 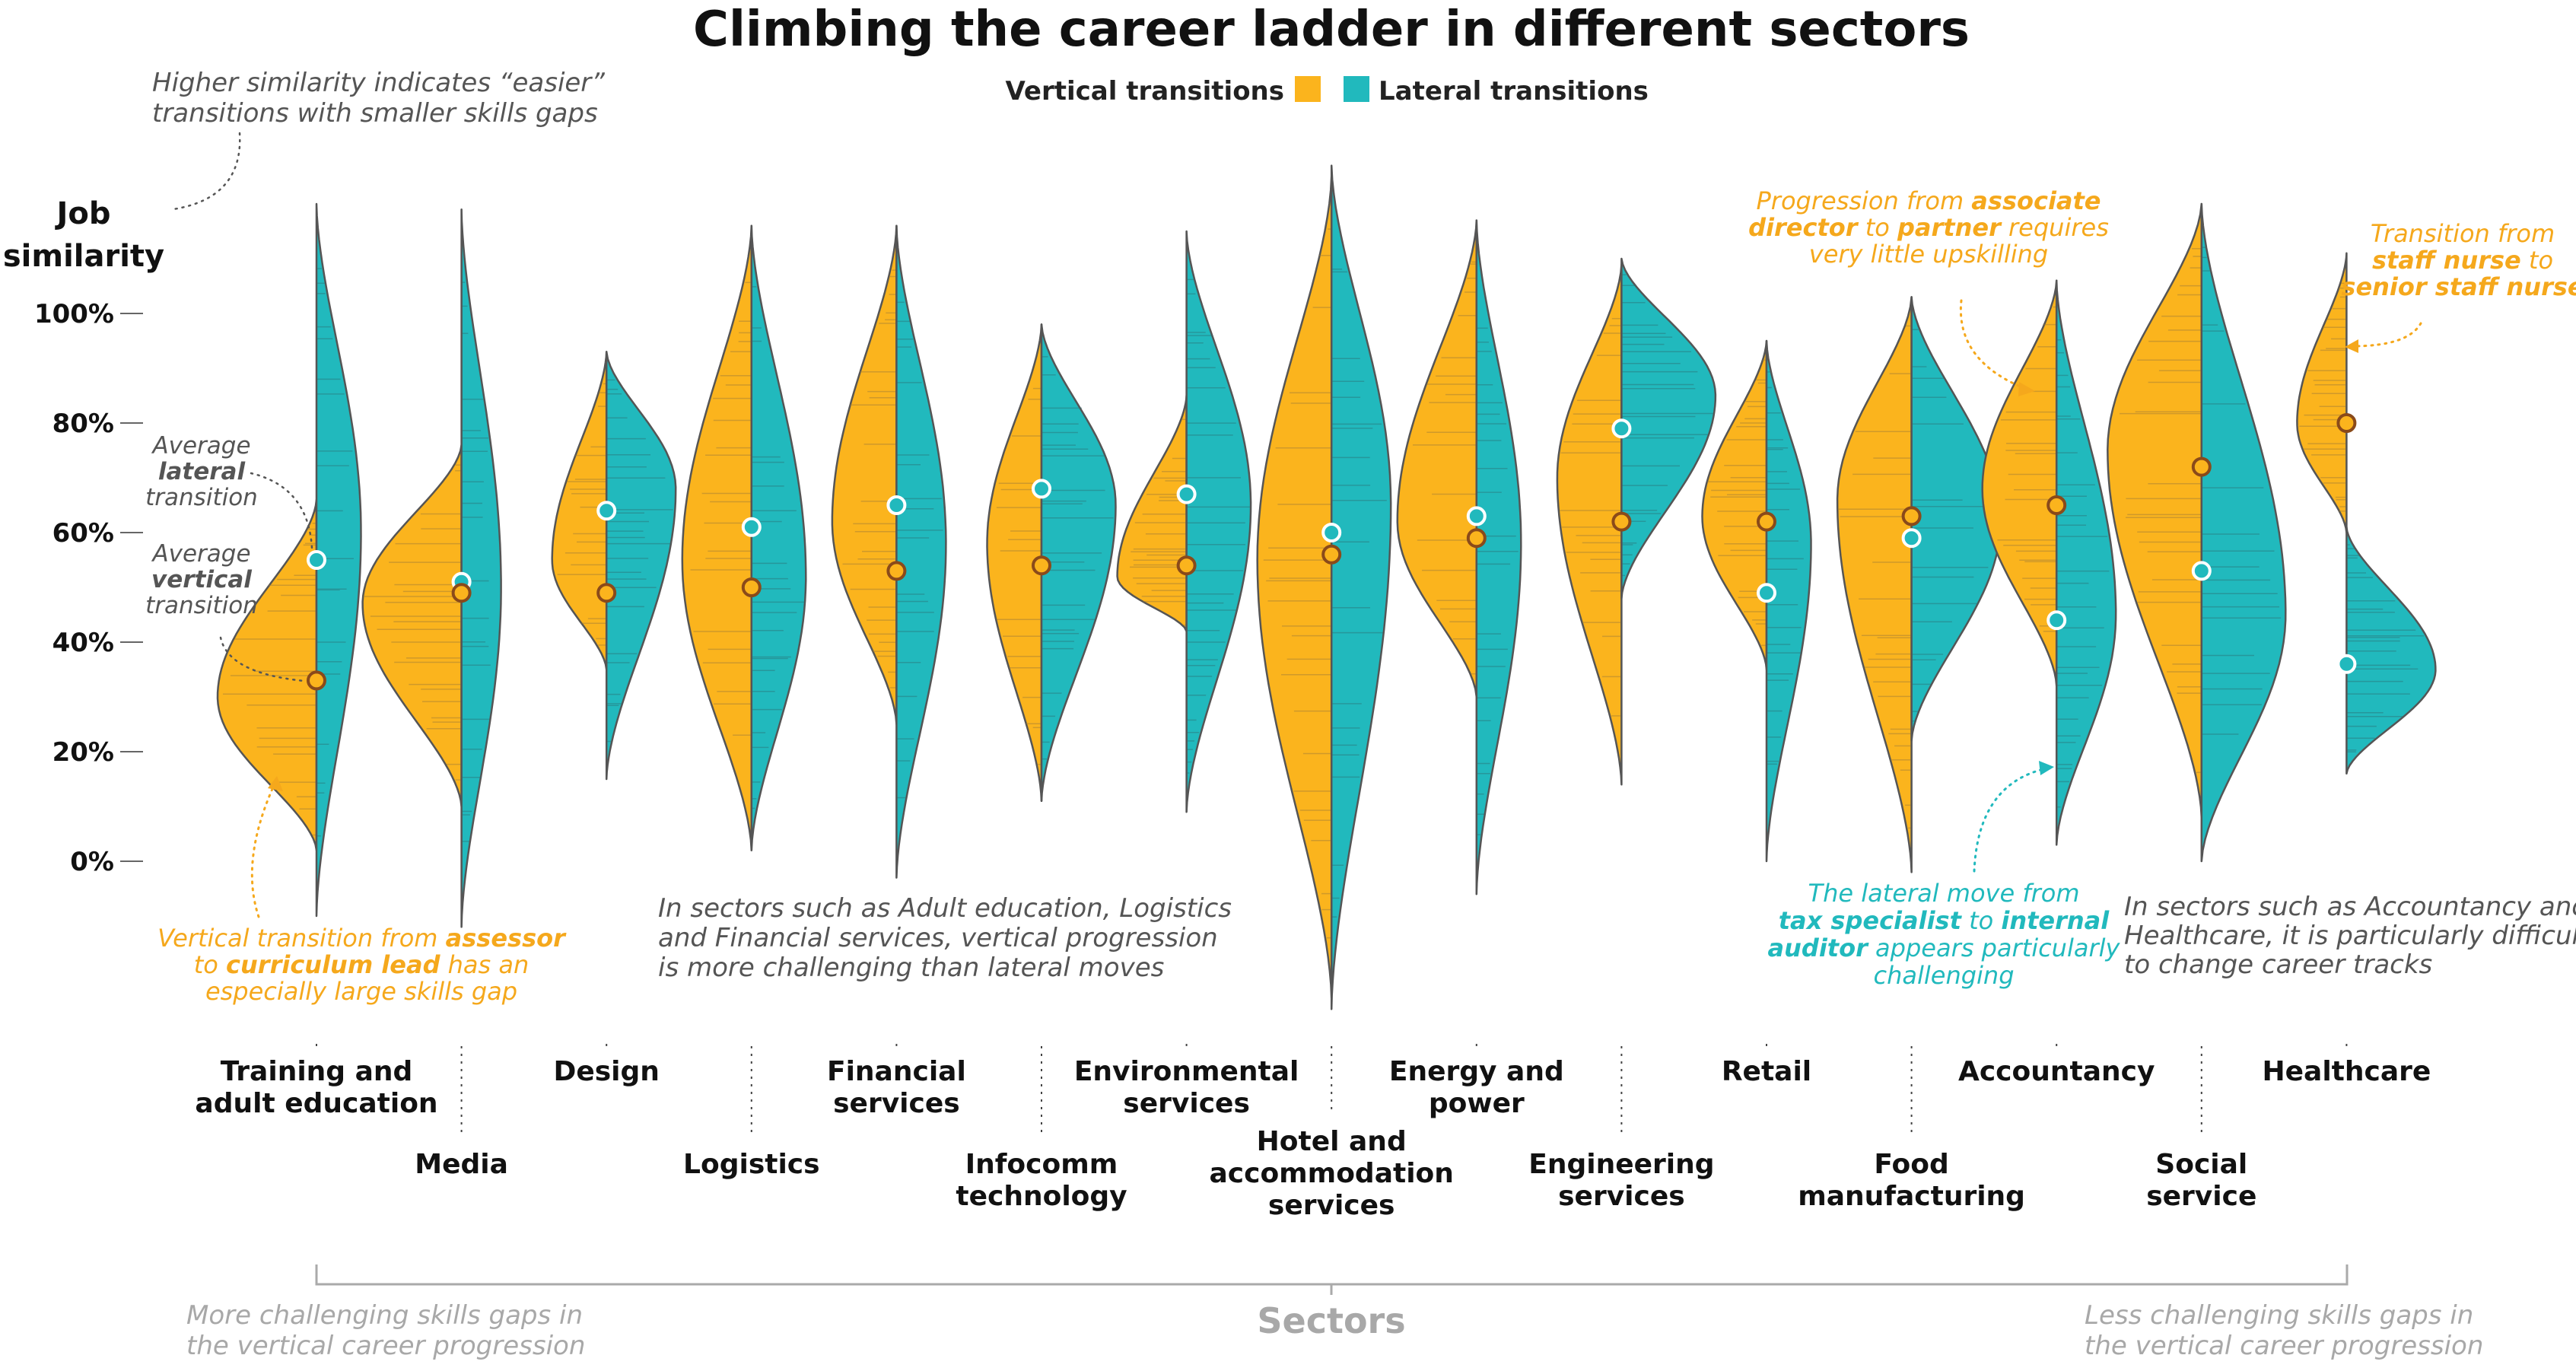 I want to click on avg-lateral-label-line: Average, so click(x=200, y=446).